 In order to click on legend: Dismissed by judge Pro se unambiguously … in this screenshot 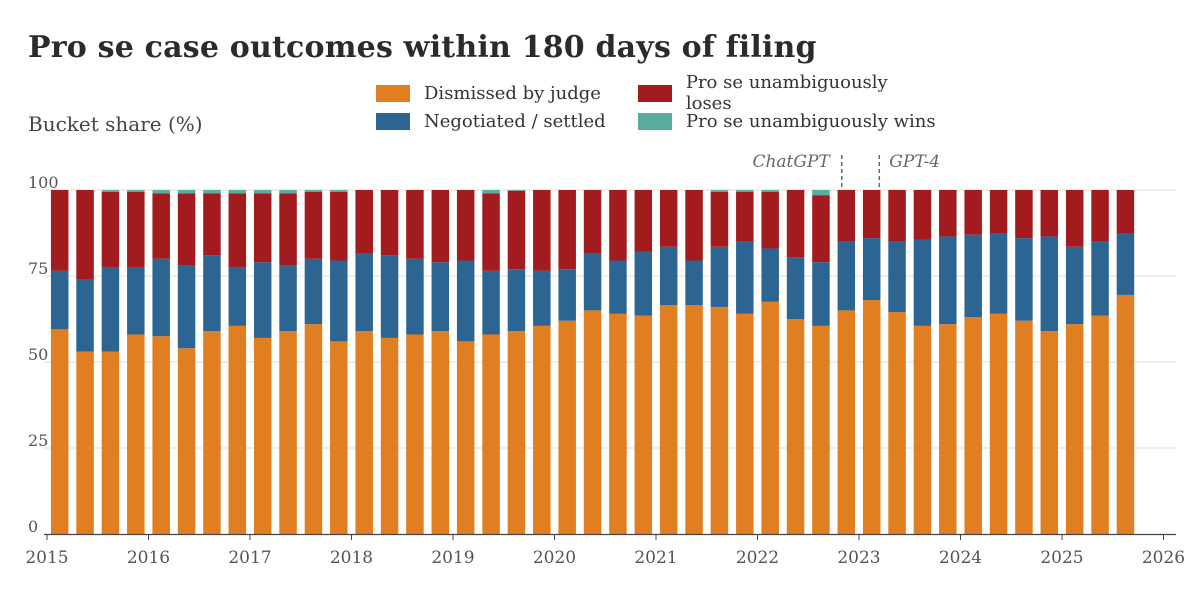, I will do `click(657, 102)`.